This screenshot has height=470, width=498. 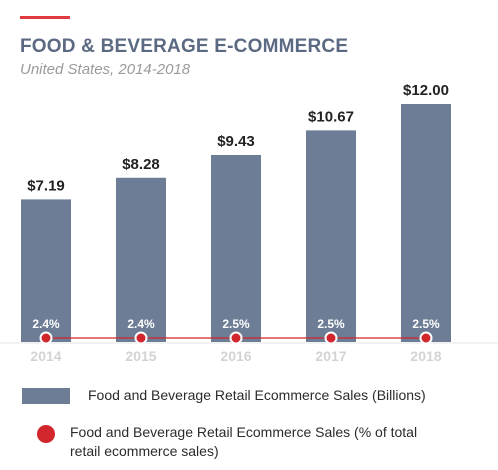 I want to click on percent-point-2015, so click(x=141, y=338).